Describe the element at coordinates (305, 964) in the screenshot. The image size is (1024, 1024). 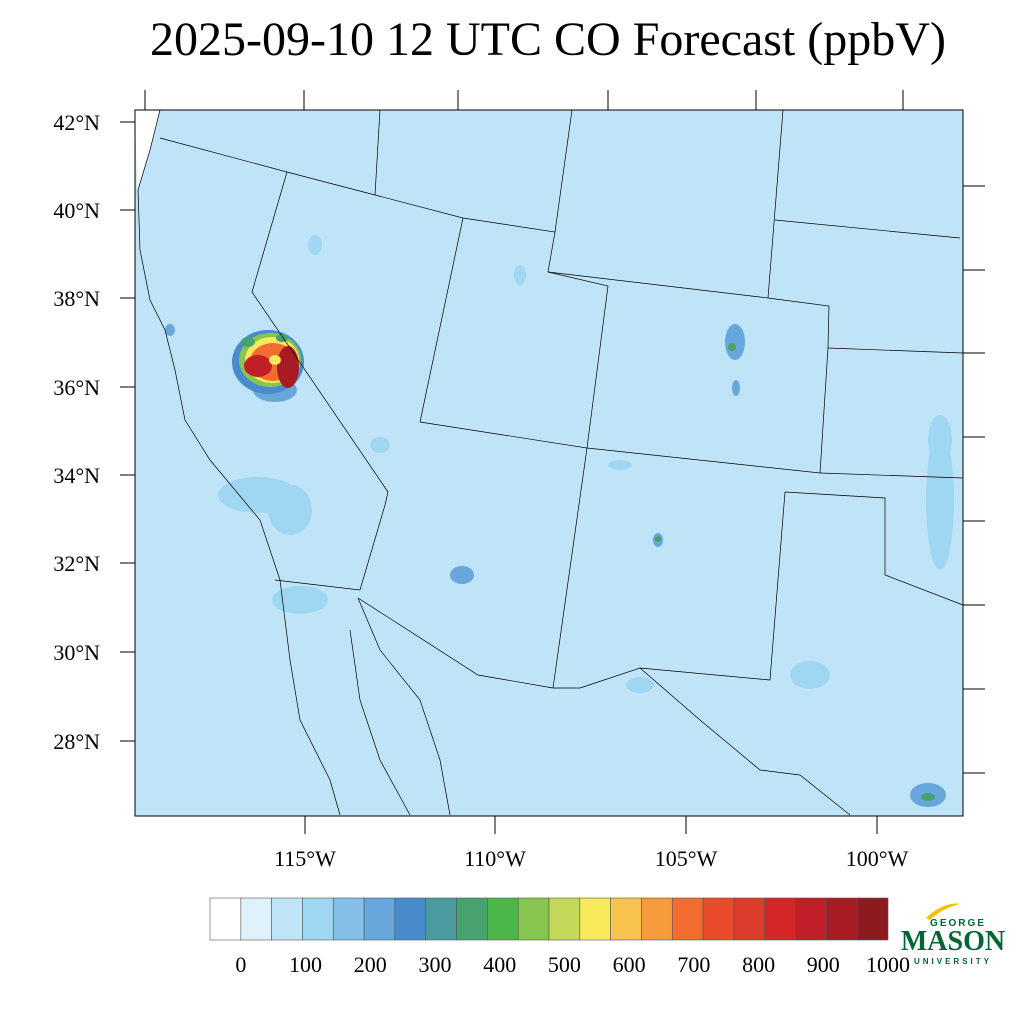
I see `colorbar-tick-label: 100` at that location.